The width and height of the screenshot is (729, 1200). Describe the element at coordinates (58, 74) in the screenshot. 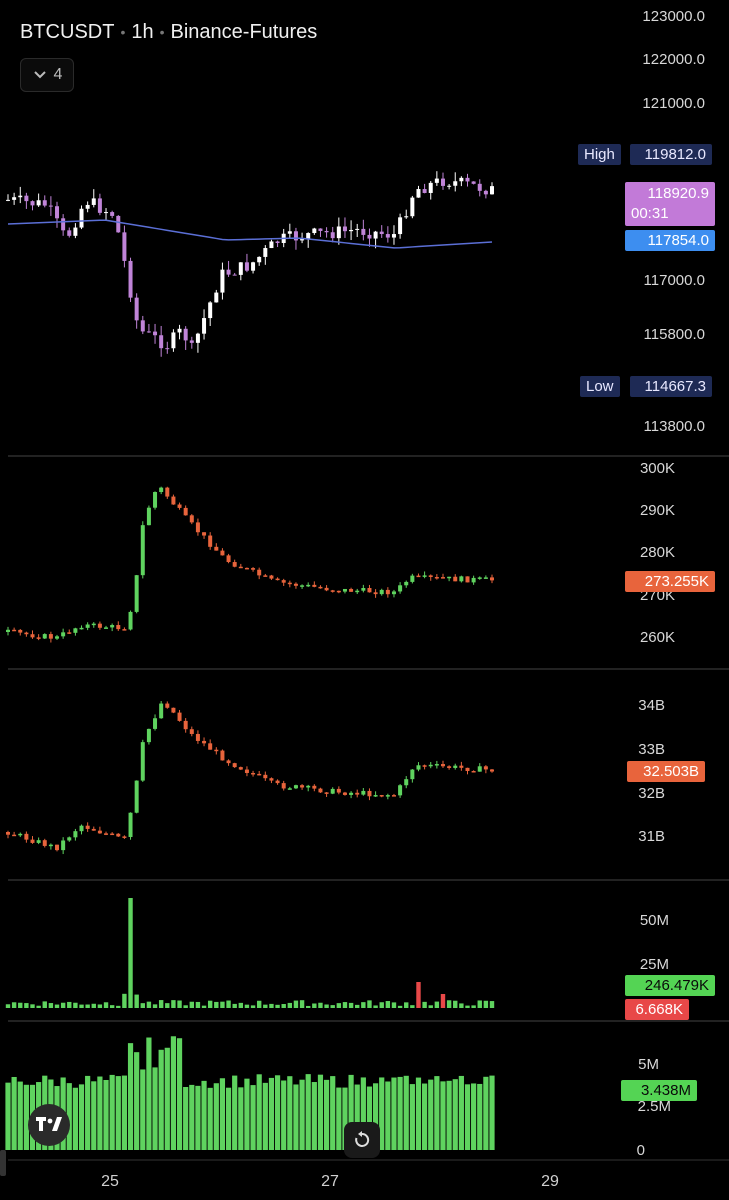

I see `collapsed-count: 4` at that location.